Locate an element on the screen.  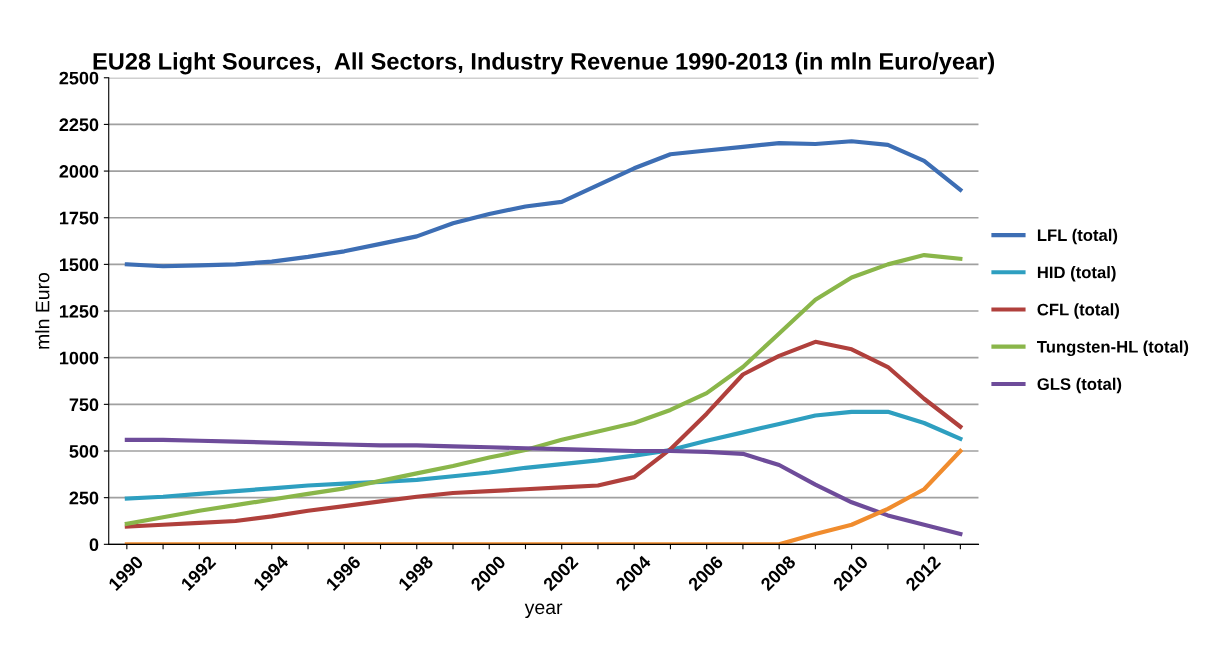
legend-label: LFL (total) is located at coordinates (1077, 236).